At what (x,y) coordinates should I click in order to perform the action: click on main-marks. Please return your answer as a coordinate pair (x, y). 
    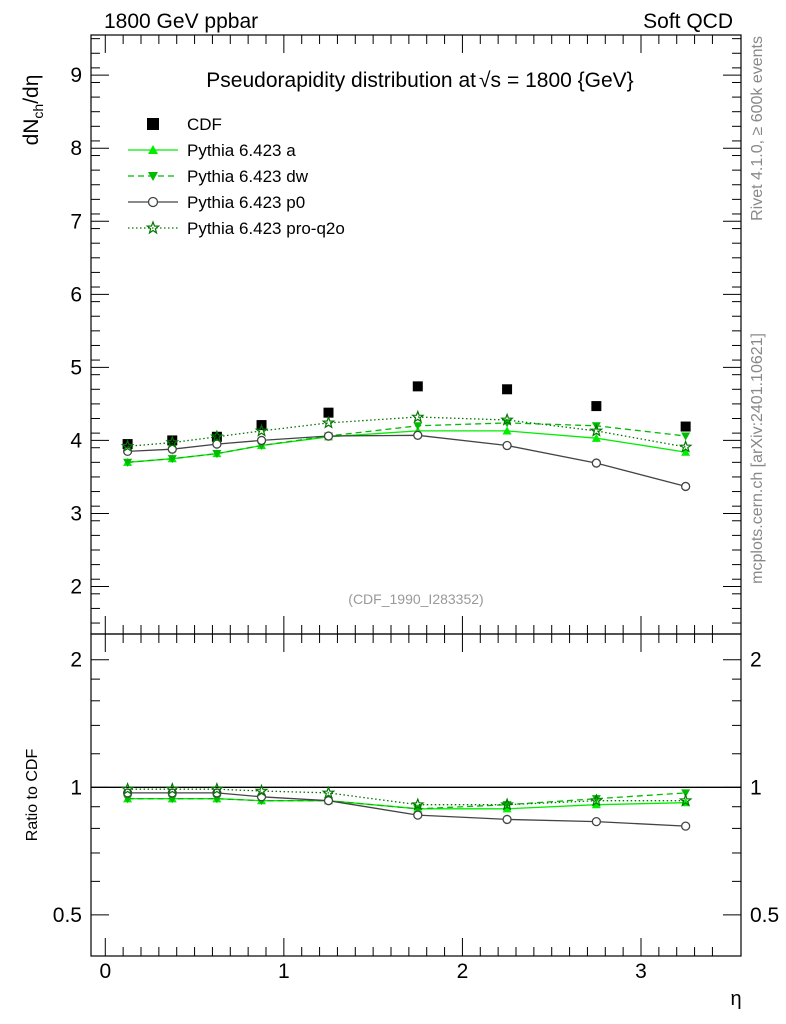
    Looking at the image, I should click on (406, 436).